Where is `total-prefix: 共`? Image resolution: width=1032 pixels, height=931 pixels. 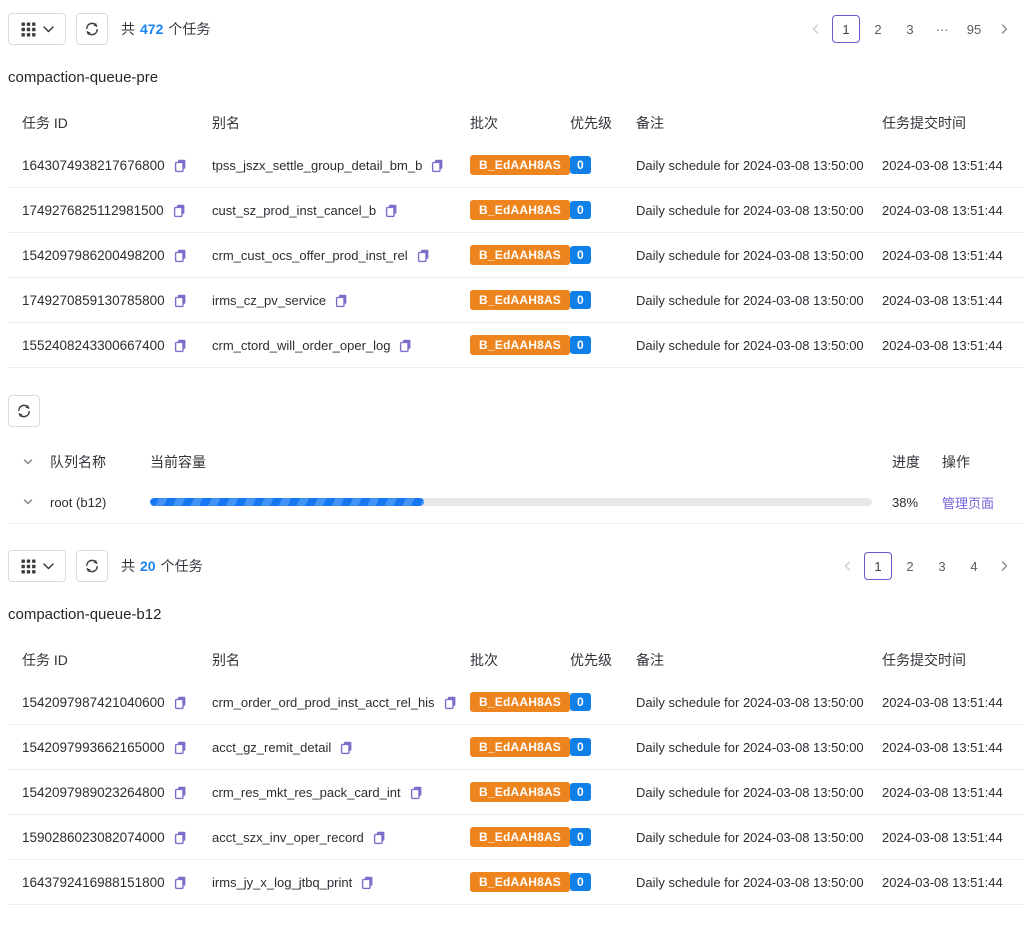
total-prefix: 共 is located at coordinates (128, 29).